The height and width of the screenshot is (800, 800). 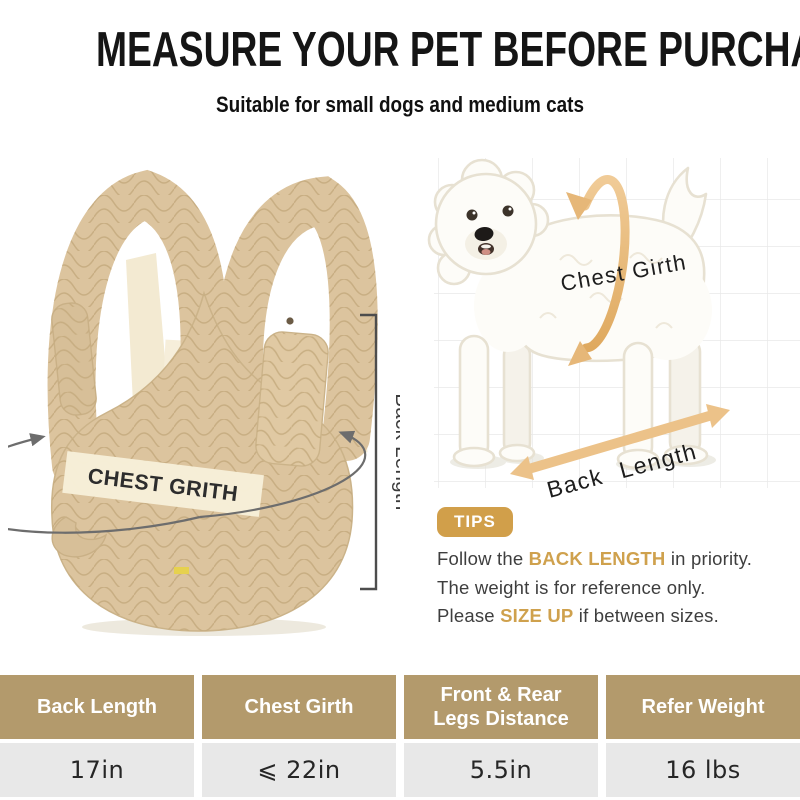 What do you see at coordinates (400, 104) in the screenshot?
I see `page-subtitle: Suitable for small dogs and medium cats` at bounding box center [400, 104].